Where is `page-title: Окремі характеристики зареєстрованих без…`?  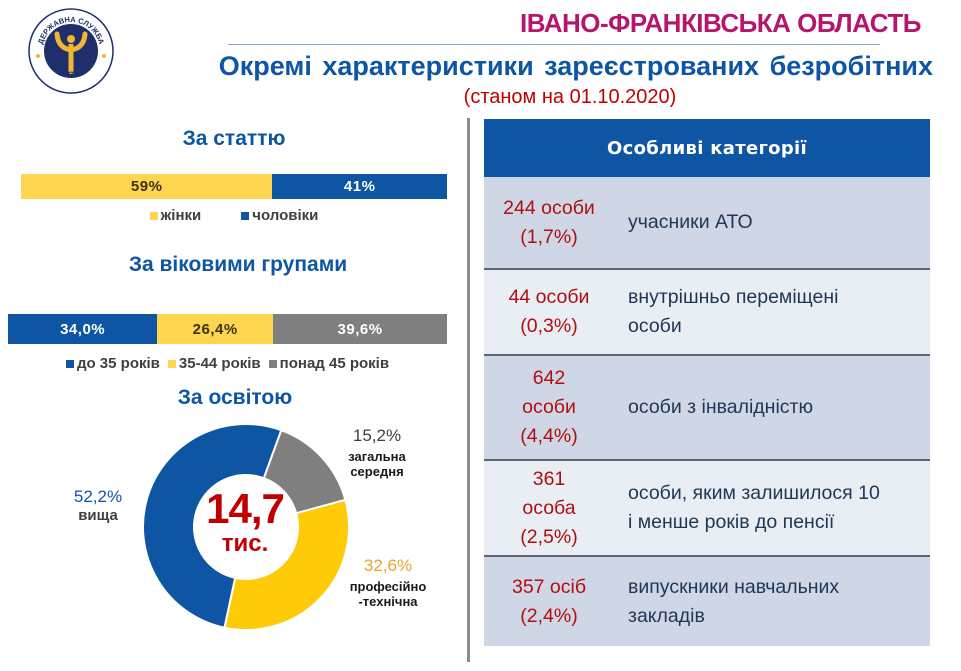 page-title: Окремі характеристики зареєстрованих без… is located at coordinates (575, 66).